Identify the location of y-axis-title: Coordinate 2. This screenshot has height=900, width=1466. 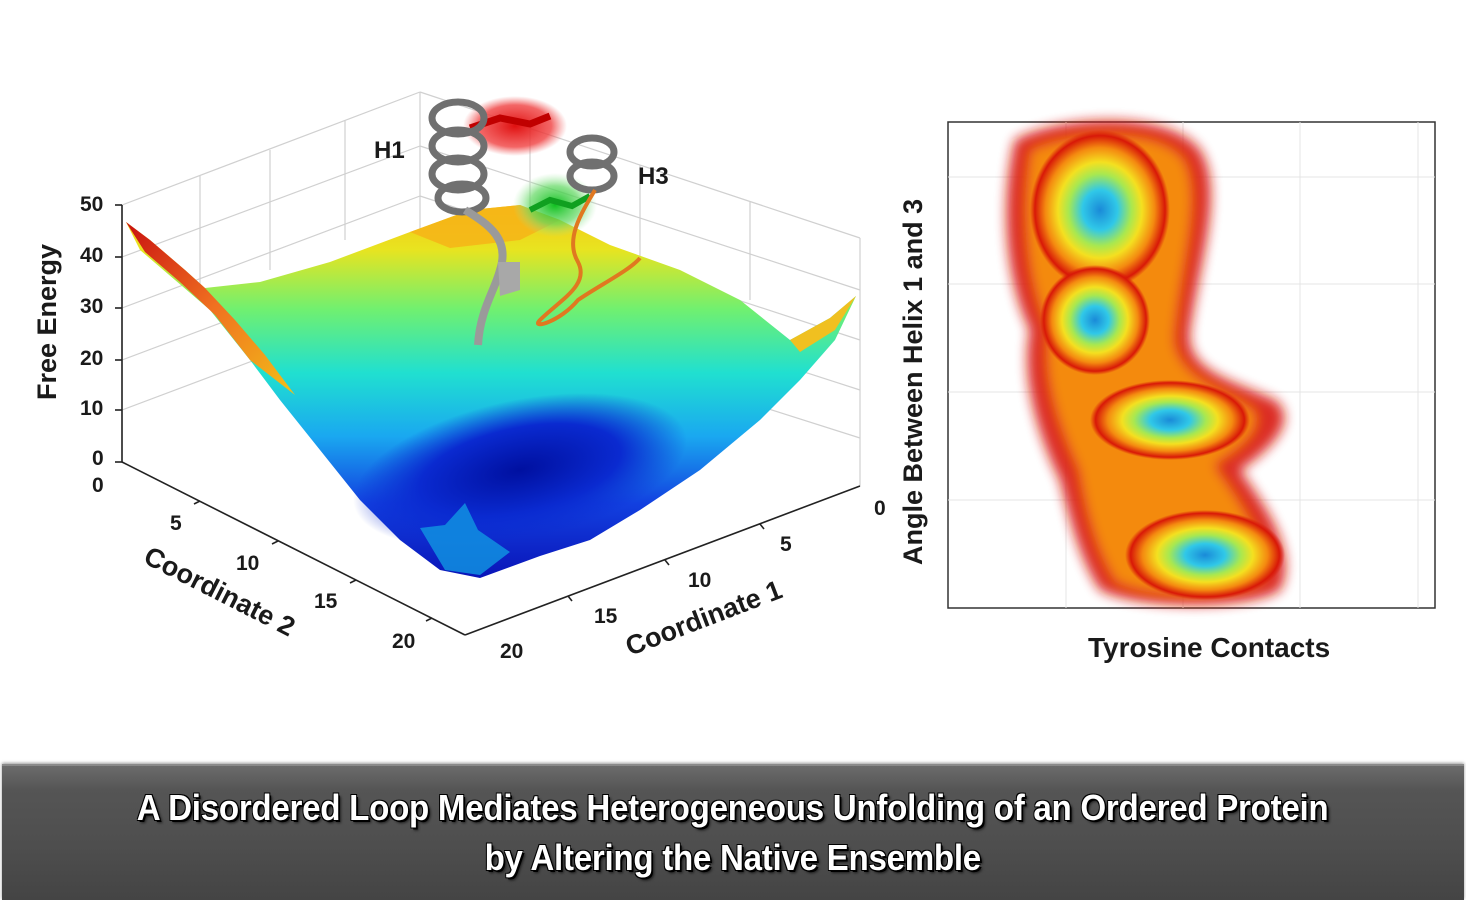
(219, 592).